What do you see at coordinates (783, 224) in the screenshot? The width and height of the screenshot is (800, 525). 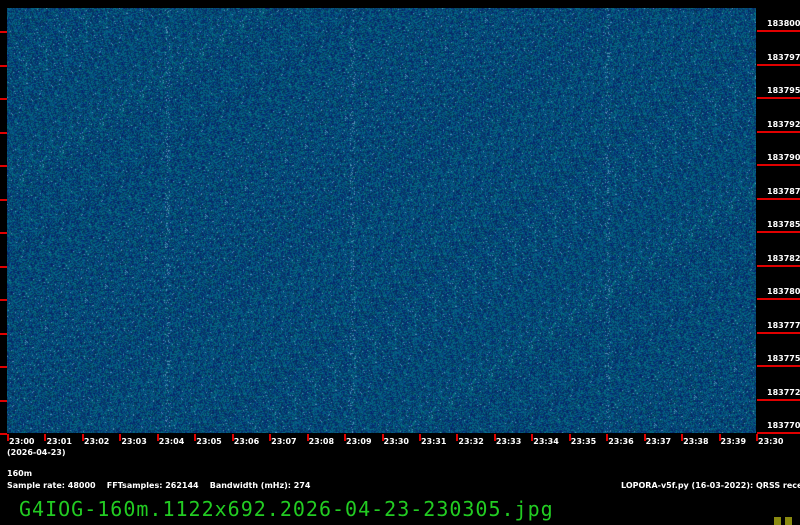 I see `freq-label: 1837850` at bounding box center [783, 224].